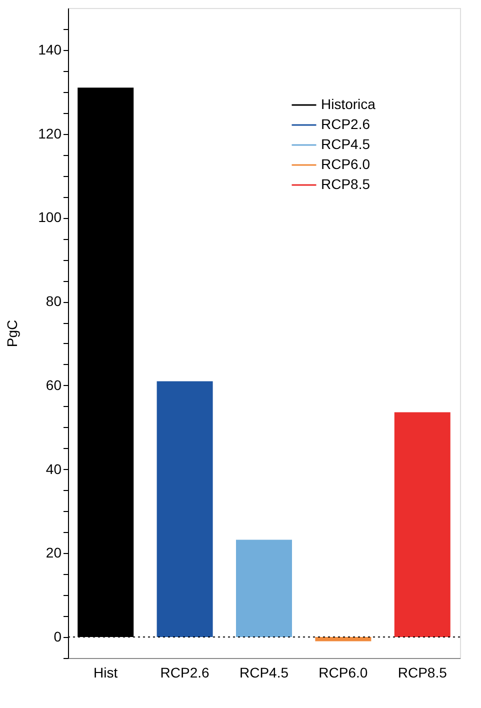 Image resolution: width=481 pixels, height=708 pixels. Describe the element at coordinates (54, 301) in the screenshot. I see `y-tick-label: 80` at that location.